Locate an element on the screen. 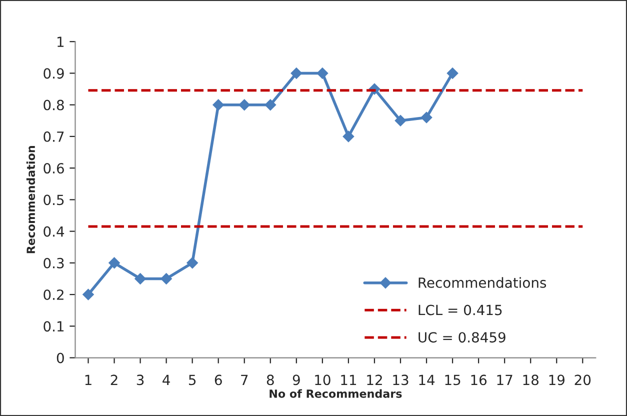 The image size is (627, 416). x-tick-label: 20 is located at coordinates (582, 380).